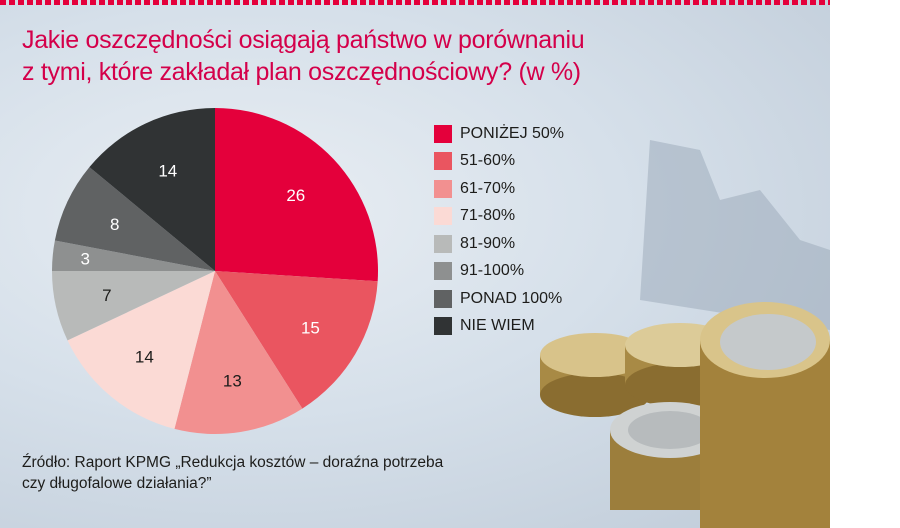 The width and height of the screenshot is (900, 528). I want to click on legend-label: PONAD 100%, so click(511, 298).